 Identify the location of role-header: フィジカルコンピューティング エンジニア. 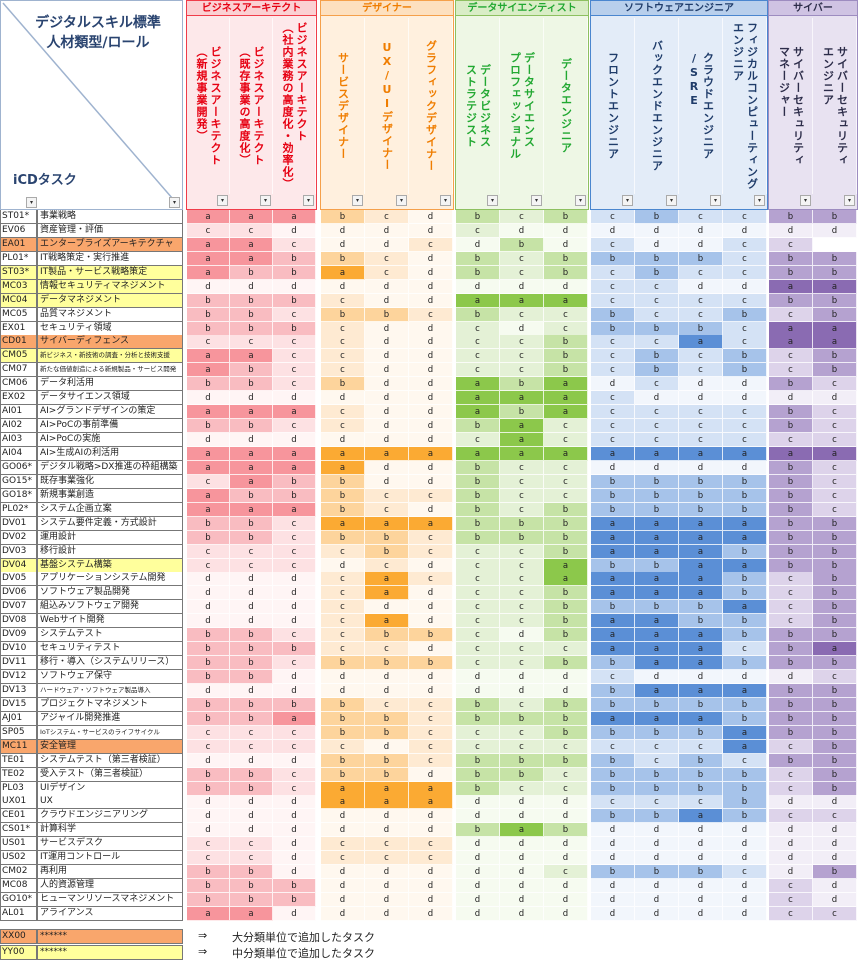
(745, 106).